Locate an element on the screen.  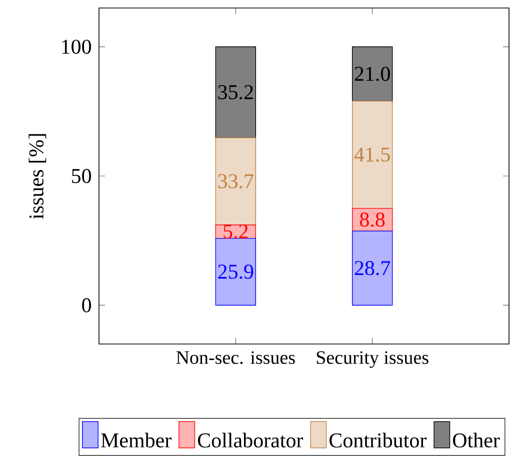
y-axis-title: issues [%] is located at coordinates (37, 177).